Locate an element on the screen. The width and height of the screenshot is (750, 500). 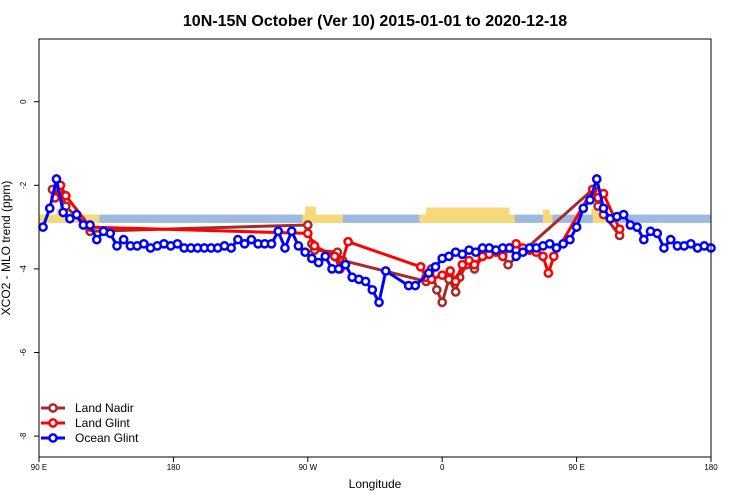
legend-label: Land Nadir is located at coordinates (104, 408).